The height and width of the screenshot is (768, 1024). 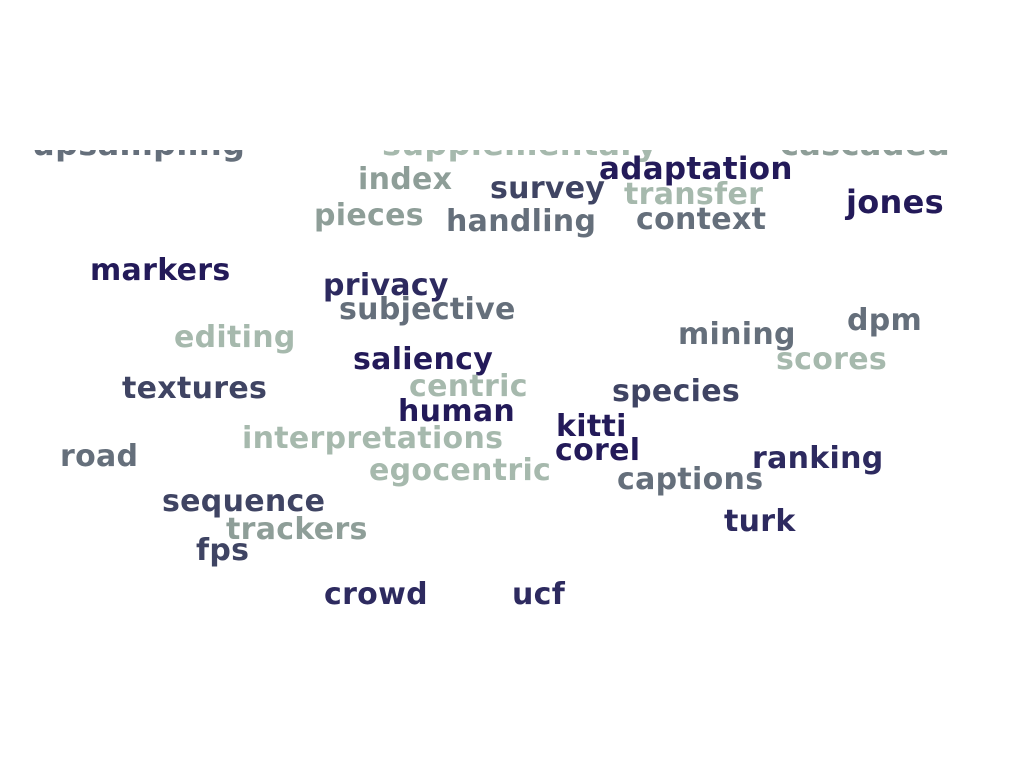 What do you see at coordinates (244, 501) in the screenshot?
I see `word-sequence: sequence` at bounding box center [244, 501].